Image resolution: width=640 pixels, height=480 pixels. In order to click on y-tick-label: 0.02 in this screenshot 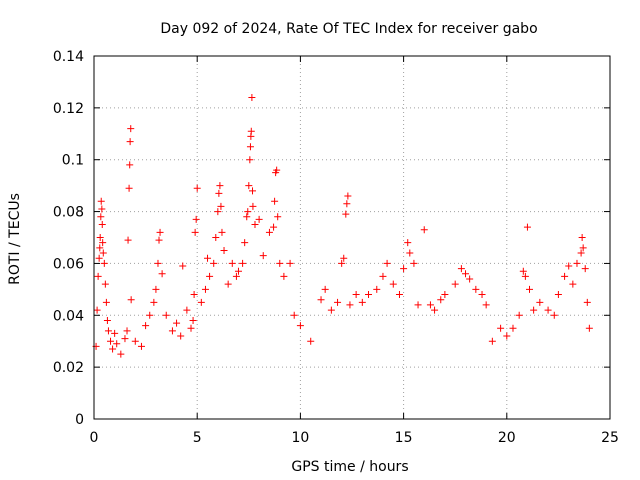, I will do `click(68, 368)`.